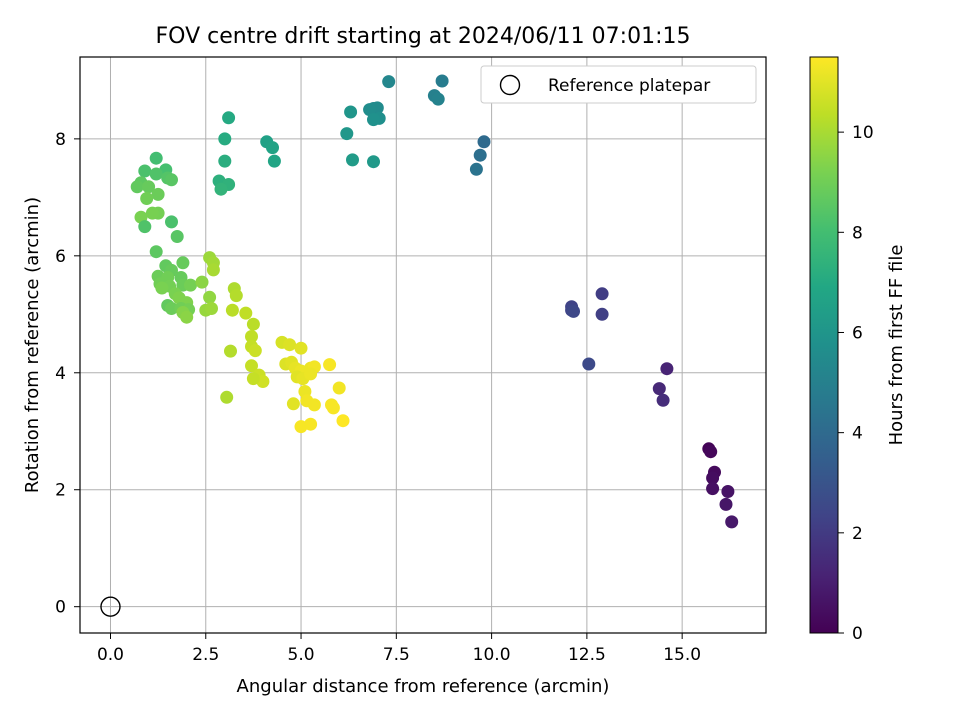 The height and width of the screenshot is (724, 960). What do you see at coordinates (857, 534) in the screenshot?
I see `colorbar-tick-label: 2` at bounding box center [857, 534].